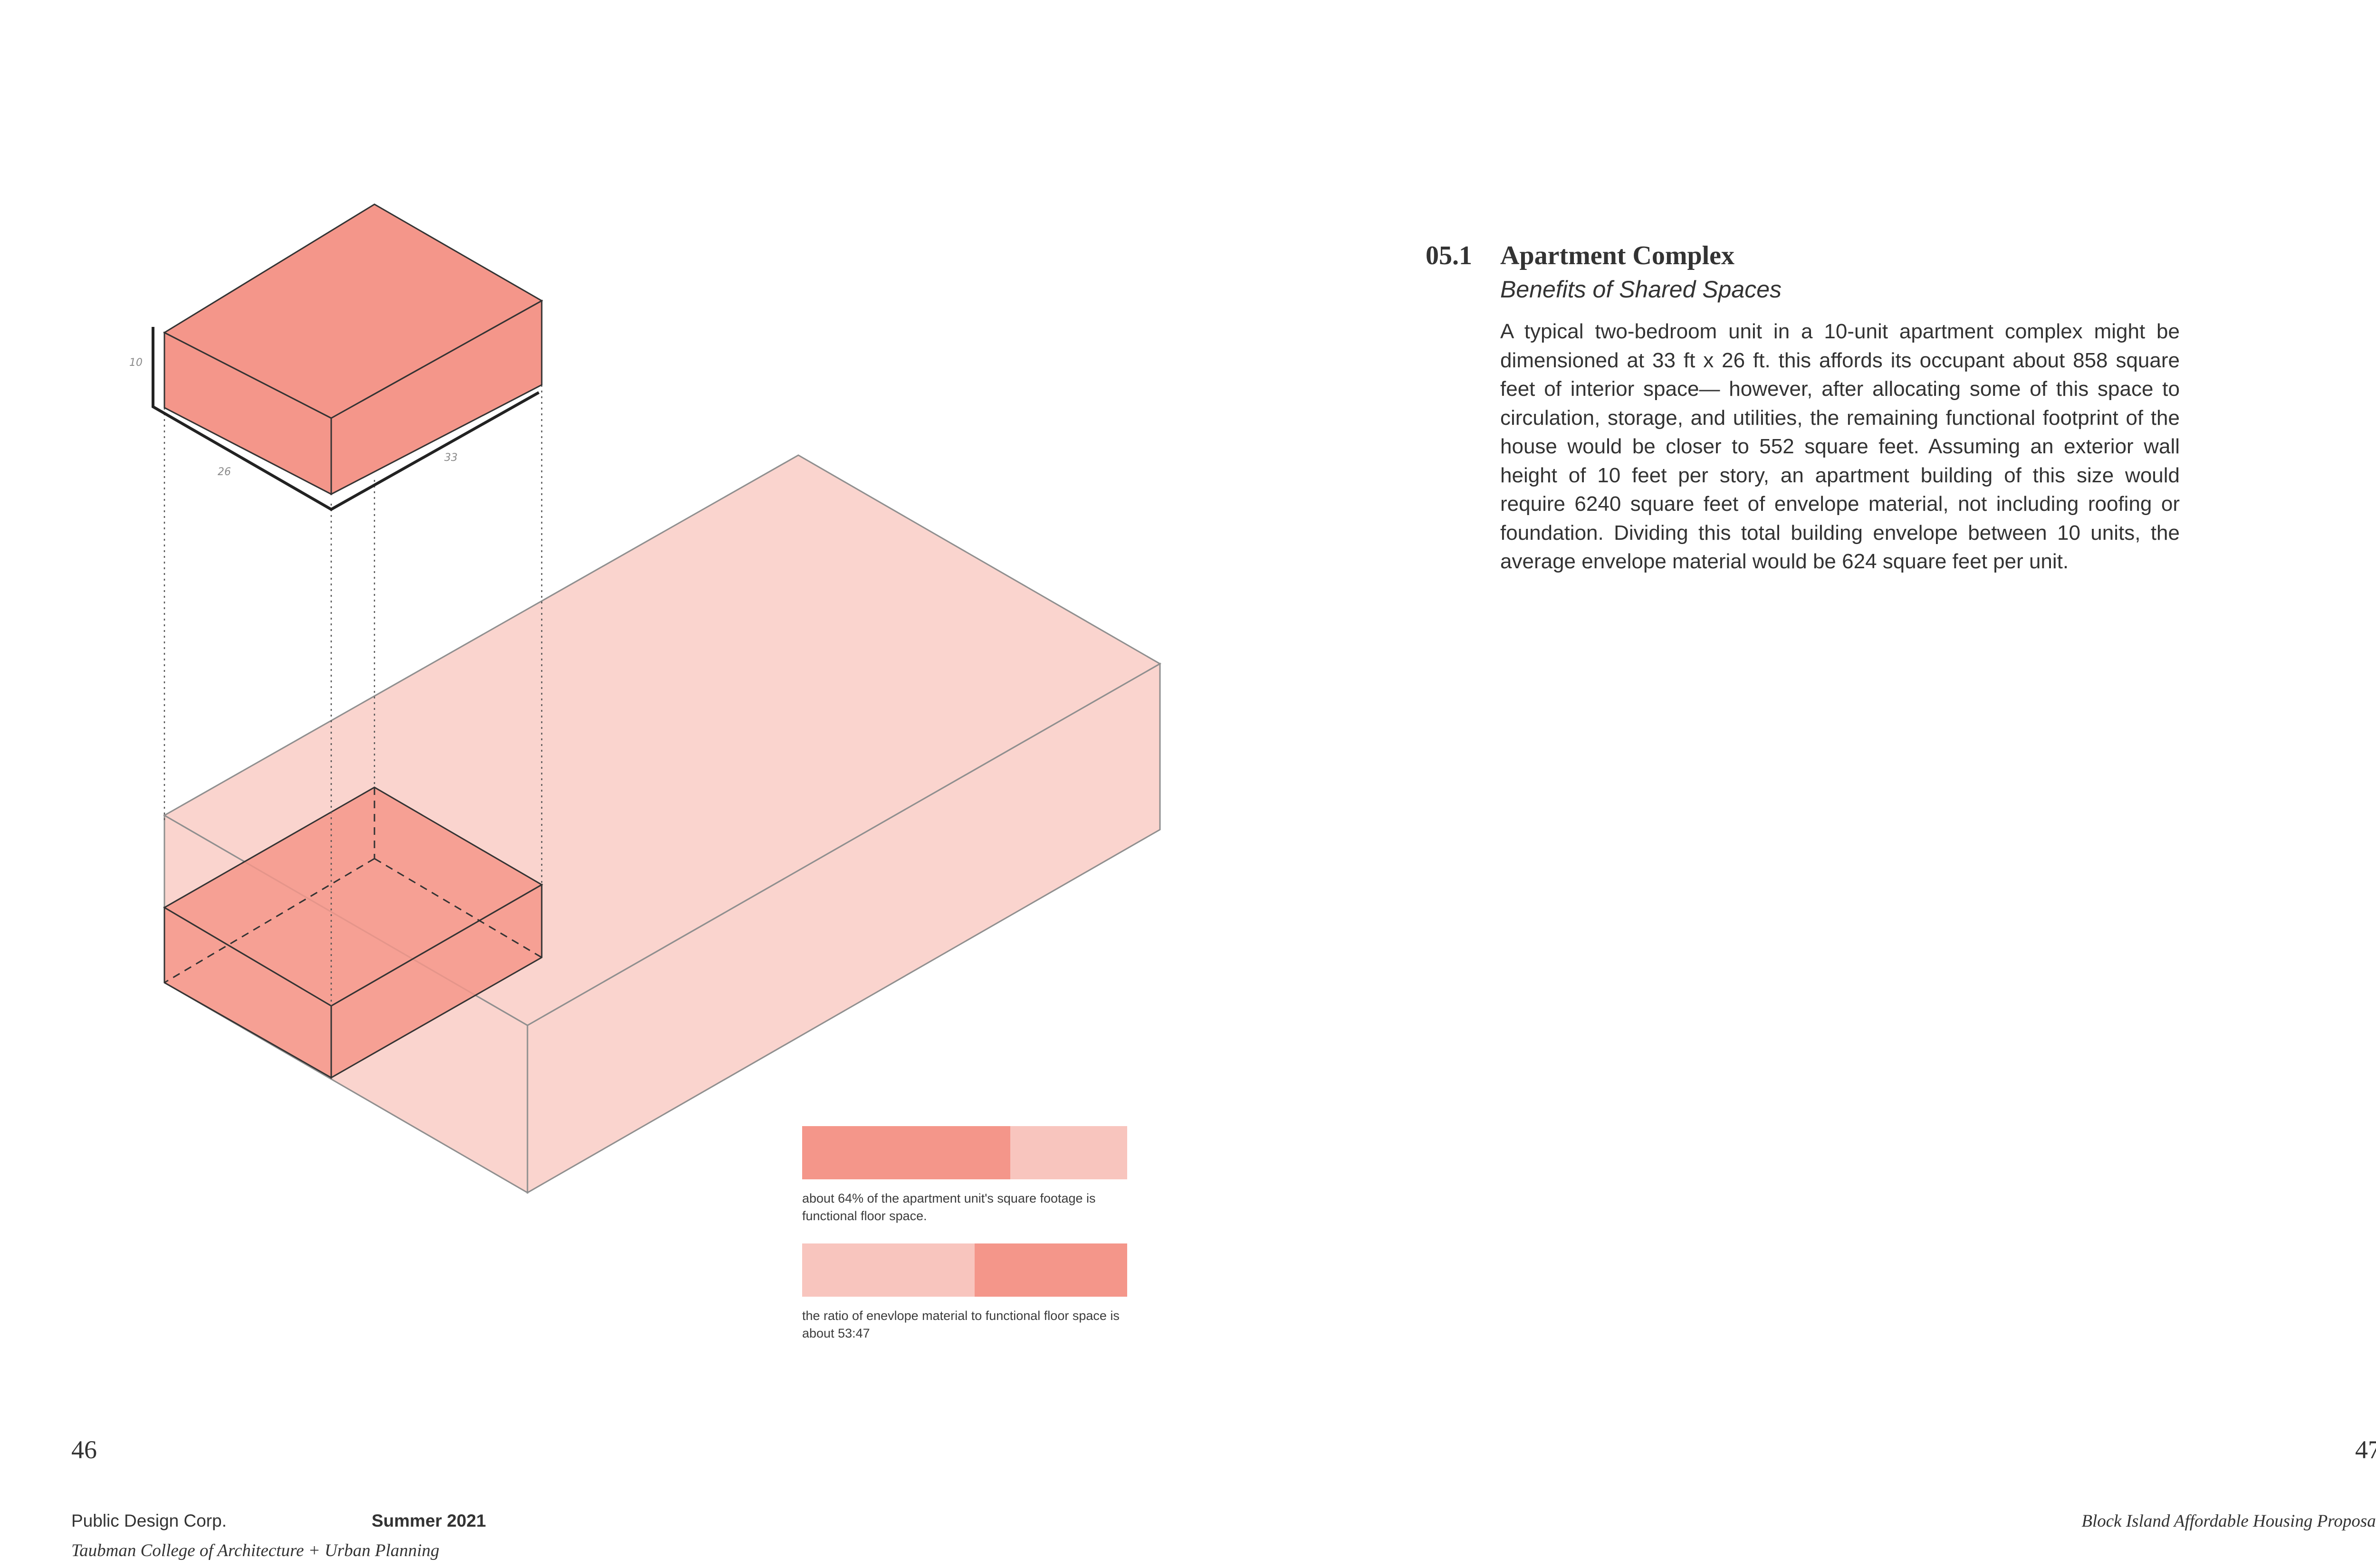  I want to click on dimension-label-height: 10, so click(136, 363).